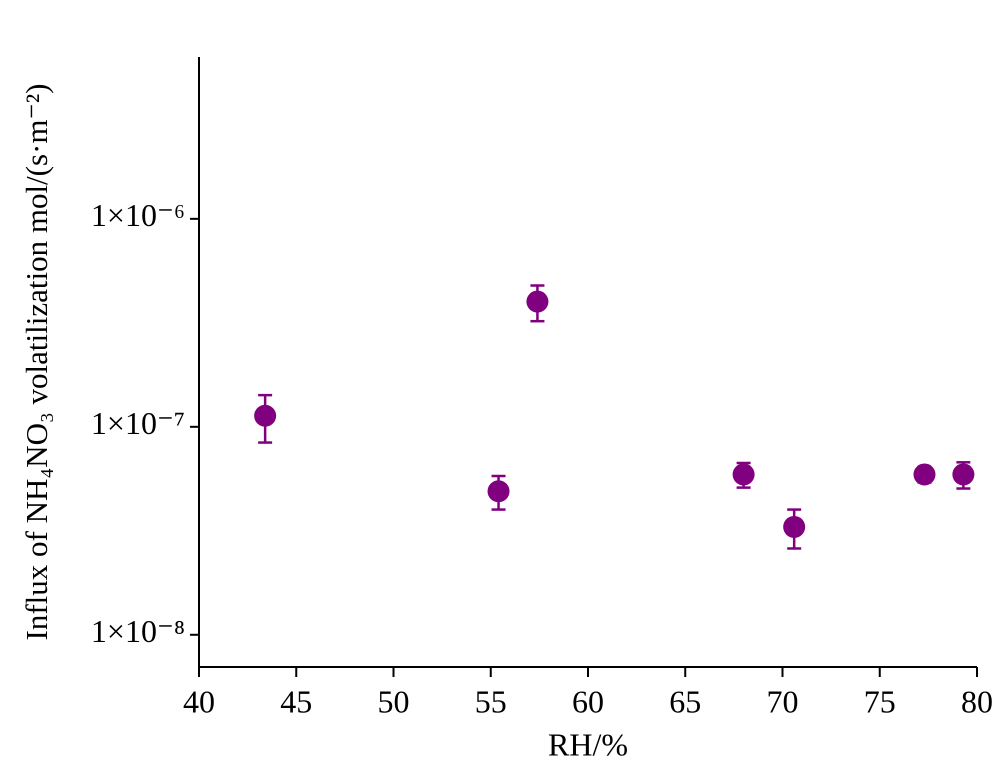 The width and height of the screenshot is (1000, 774). Describe the element at coordinates (880, 701) in the screenshot. I see `x-tick-label: 75` at that location.